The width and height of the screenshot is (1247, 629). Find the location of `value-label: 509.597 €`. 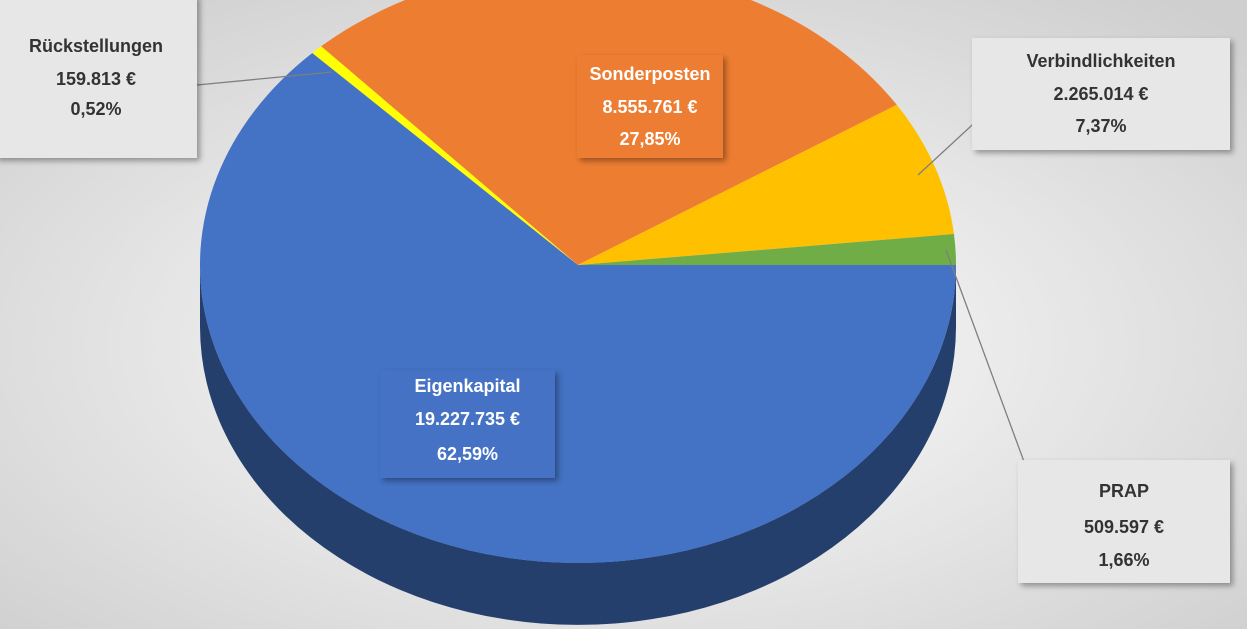

value-label: 509.597 € is located at coordinates (1124, 527).